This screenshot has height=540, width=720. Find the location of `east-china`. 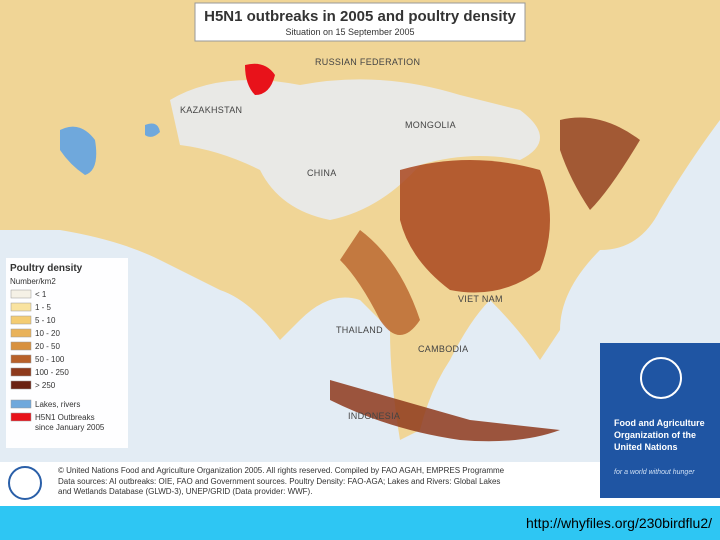

east-china is located at coordinates (475, 226).